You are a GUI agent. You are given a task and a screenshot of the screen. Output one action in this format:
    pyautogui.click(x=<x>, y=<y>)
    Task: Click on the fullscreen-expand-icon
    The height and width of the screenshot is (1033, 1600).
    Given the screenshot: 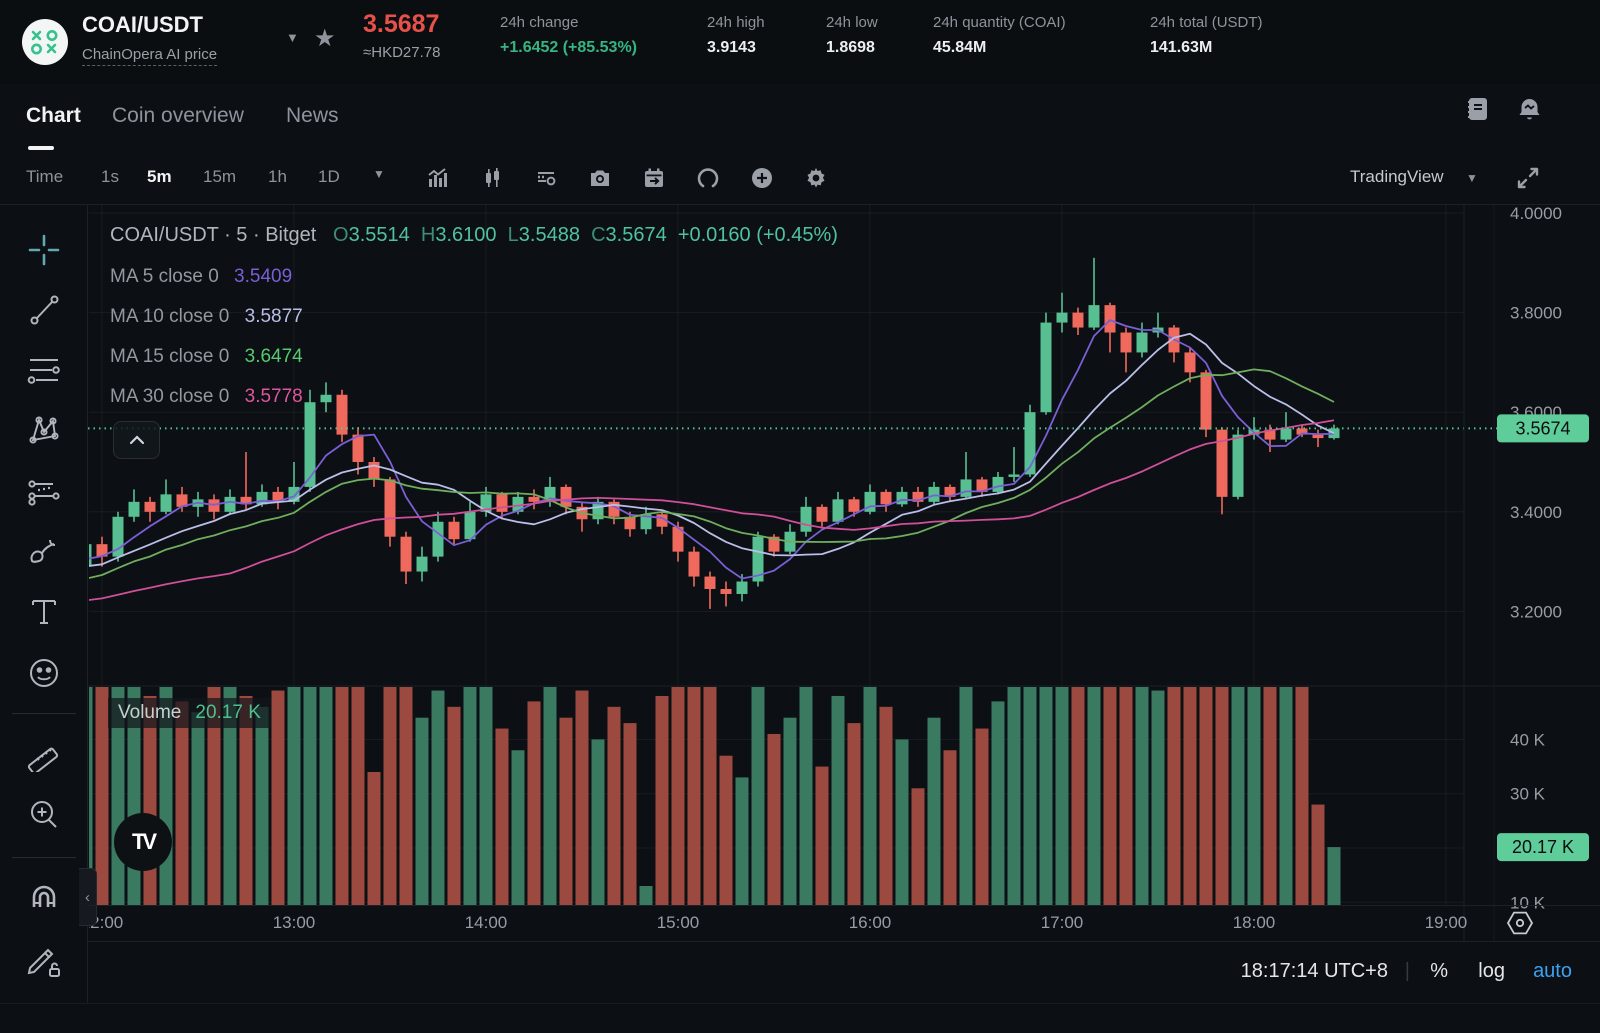 What is the action you would take?
    pyautogui.click(x=1528, y=180)
    